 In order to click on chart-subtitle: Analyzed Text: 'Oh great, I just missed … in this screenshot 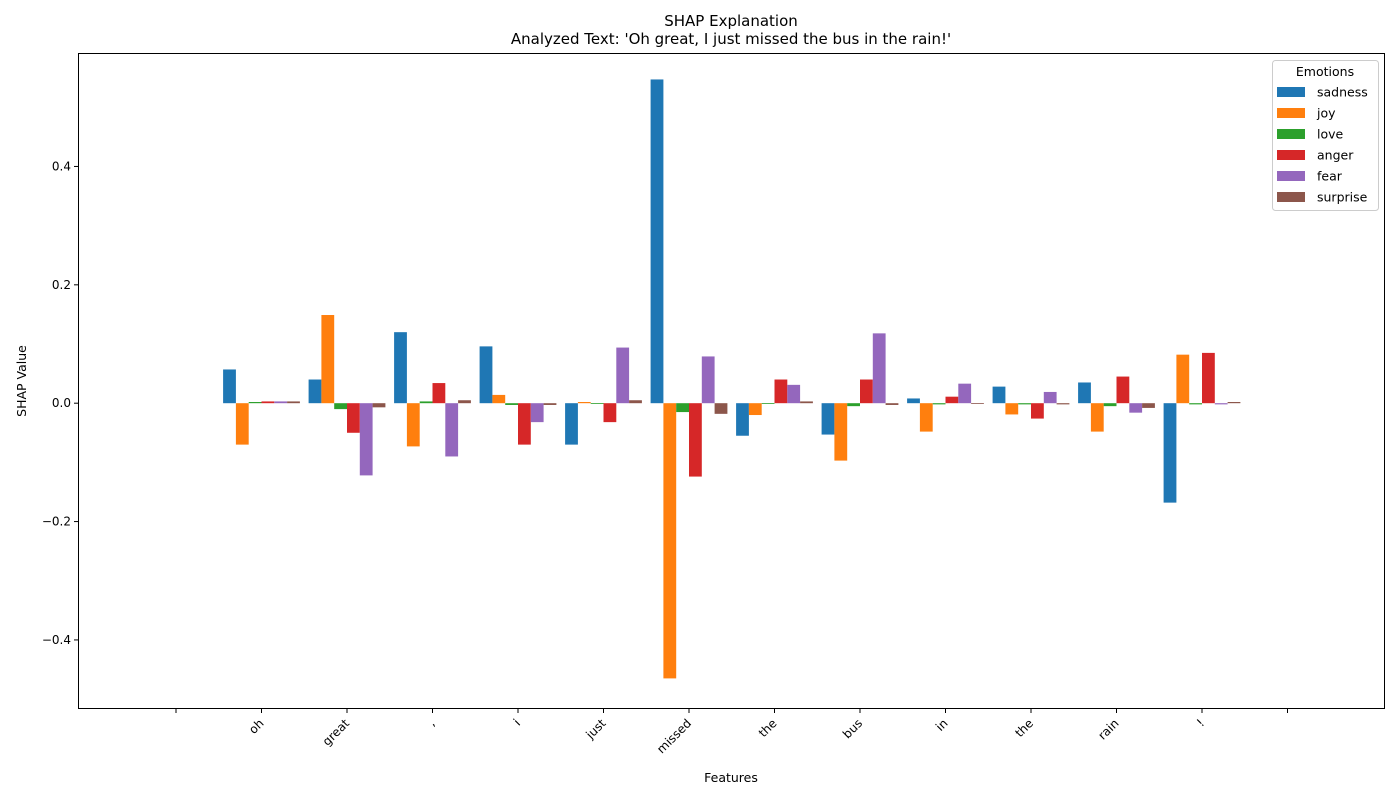, I will do `click(731, 39)`.